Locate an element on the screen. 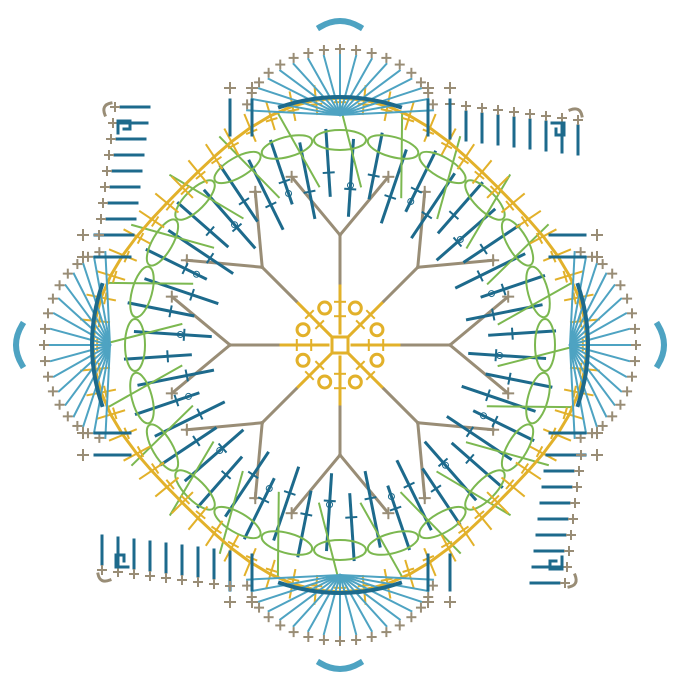 This screenshot has height=689, width=681. corner-curl is located at coordinates (576, 112).